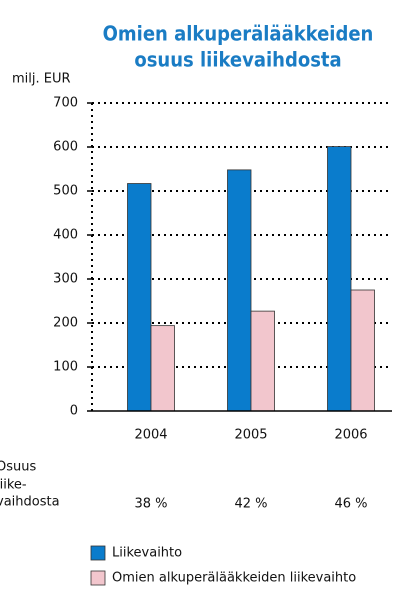 This screenshot has width=404, height=597. Describe the element at coordinates (238, 34) in the screenshot. I see `chart-title: Omien alkuperälääkkeiden` at that location.